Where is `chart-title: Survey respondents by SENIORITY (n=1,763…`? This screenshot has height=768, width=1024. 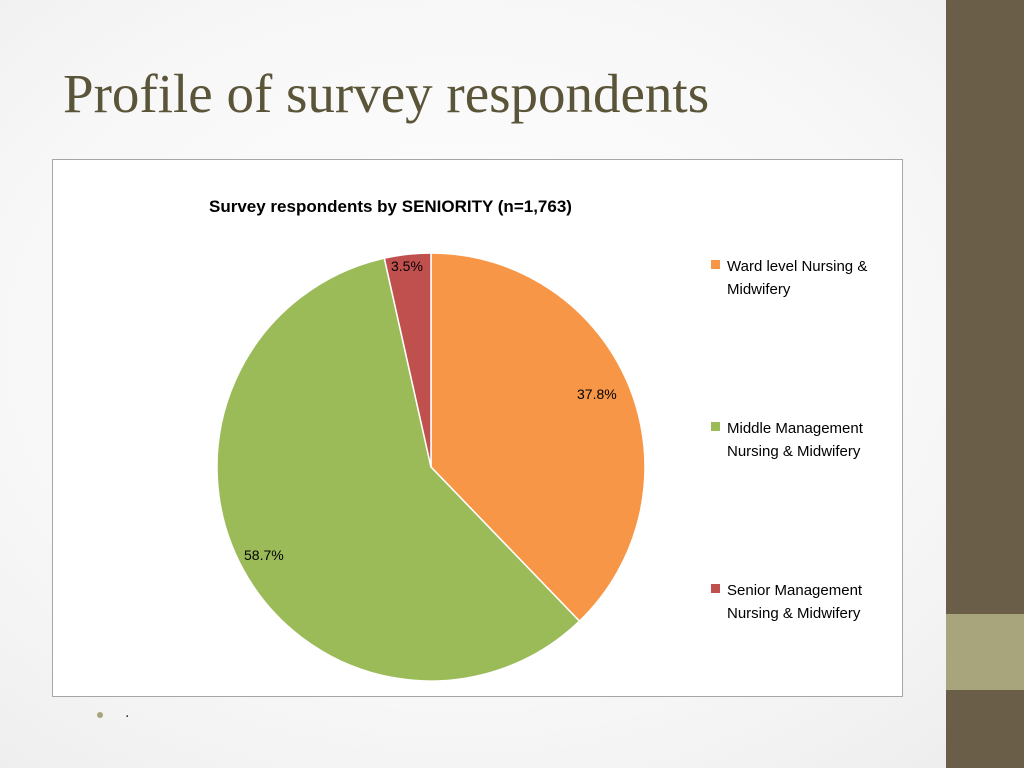
chart-title: Survey respondents by SENIORITY (n=1,763… is located at coordinates (390, 206).